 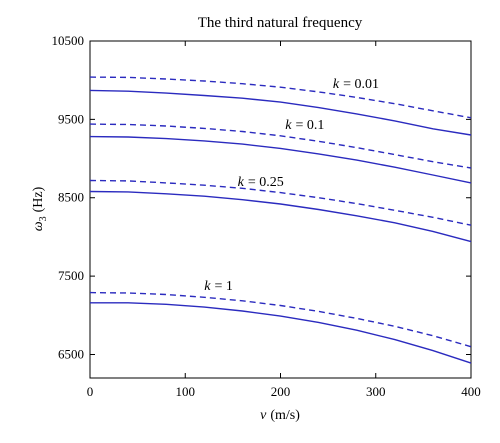 What do you see at coordinates (38, 199) in the screenshot?
I see `y-axis-unit: (Hz)` at bounding box center [38, 199].